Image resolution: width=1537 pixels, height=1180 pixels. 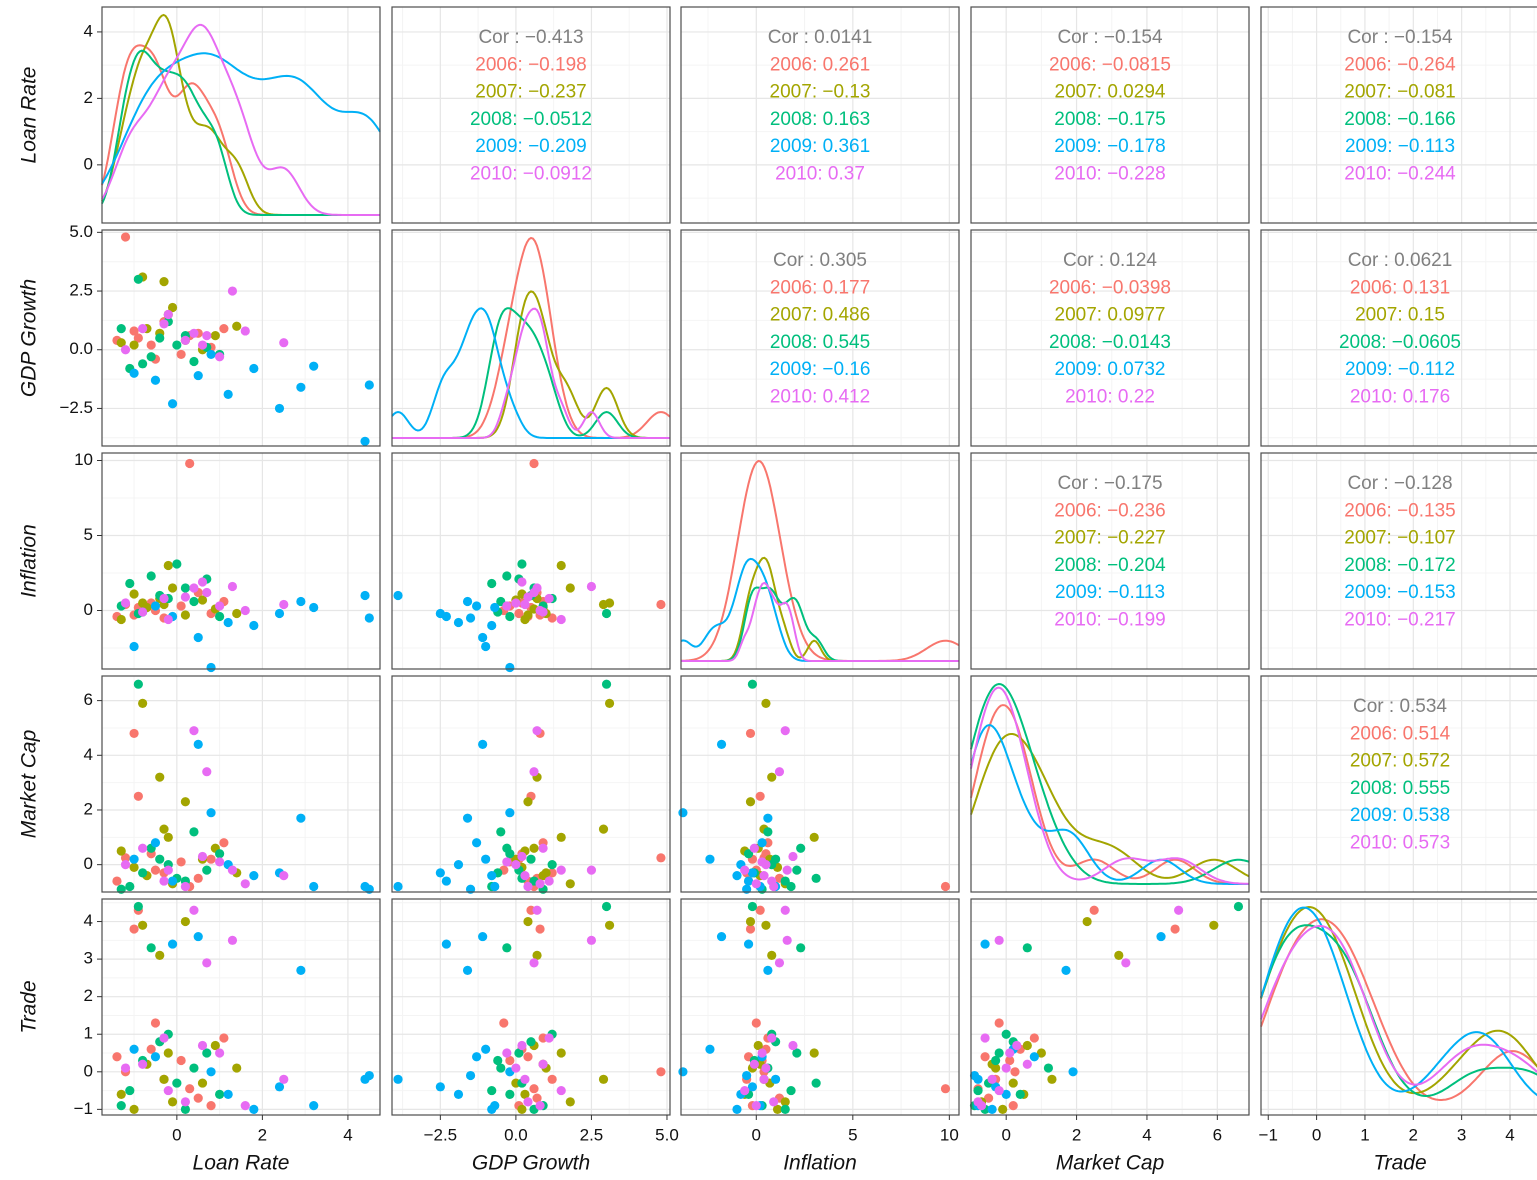 What do you see at coordinates (1110, 287) in the screenshot?
I see `correlation-label: 2006: −0.0398` at bounding box center [1110, 287].